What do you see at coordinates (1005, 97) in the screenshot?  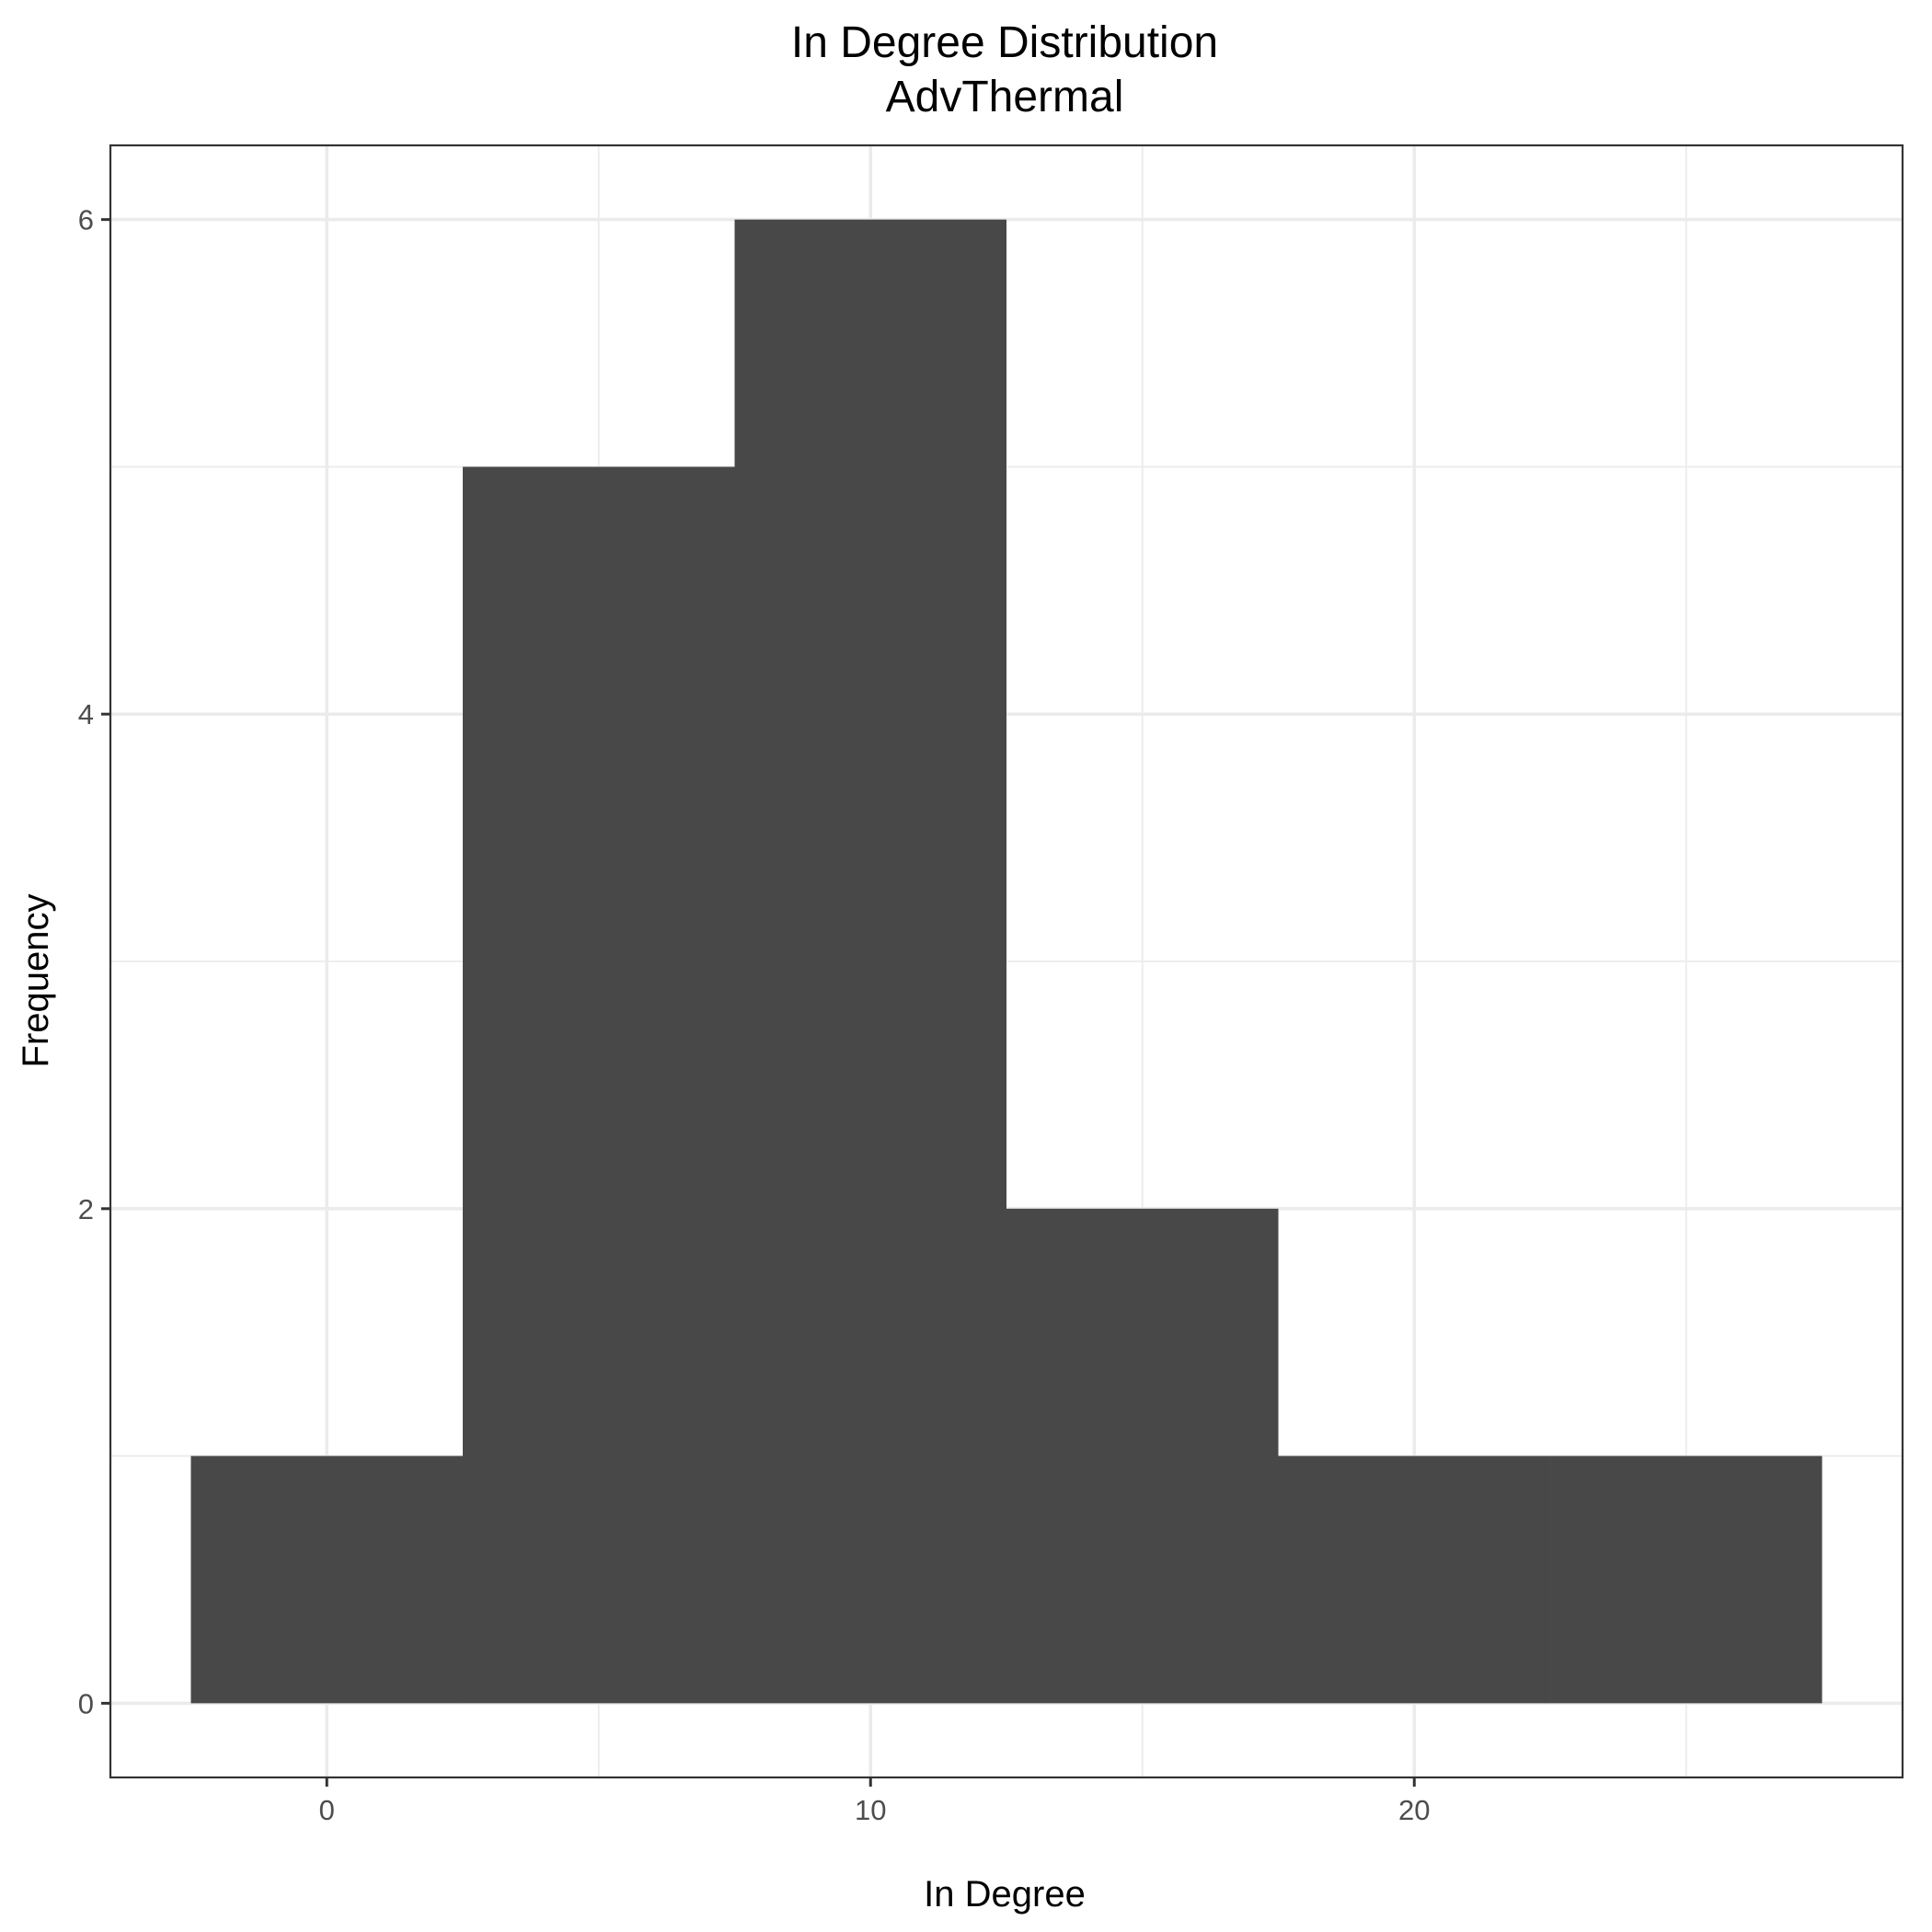 I see `chart-subtitle: AdvThermal` at bounding box center [1005, 97].